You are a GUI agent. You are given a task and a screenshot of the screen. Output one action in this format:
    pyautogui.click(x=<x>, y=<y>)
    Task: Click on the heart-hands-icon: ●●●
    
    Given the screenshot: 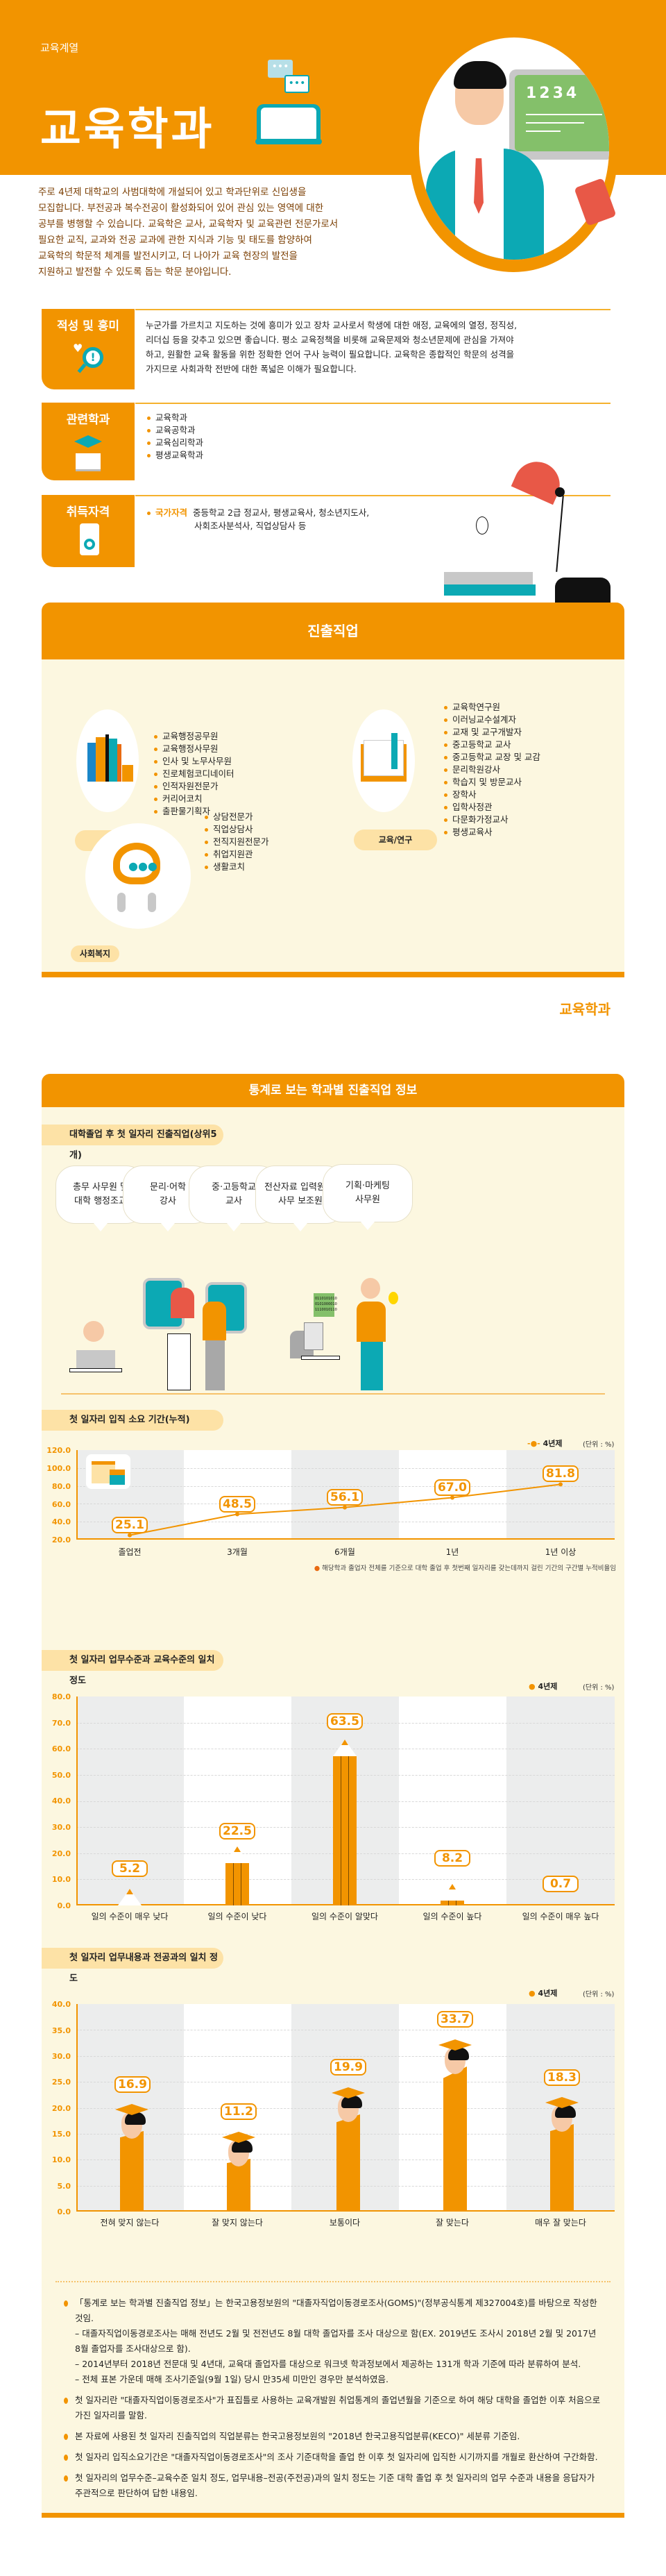 What is the action you would take?
    pyautogui.click(x=138, y=876)
    